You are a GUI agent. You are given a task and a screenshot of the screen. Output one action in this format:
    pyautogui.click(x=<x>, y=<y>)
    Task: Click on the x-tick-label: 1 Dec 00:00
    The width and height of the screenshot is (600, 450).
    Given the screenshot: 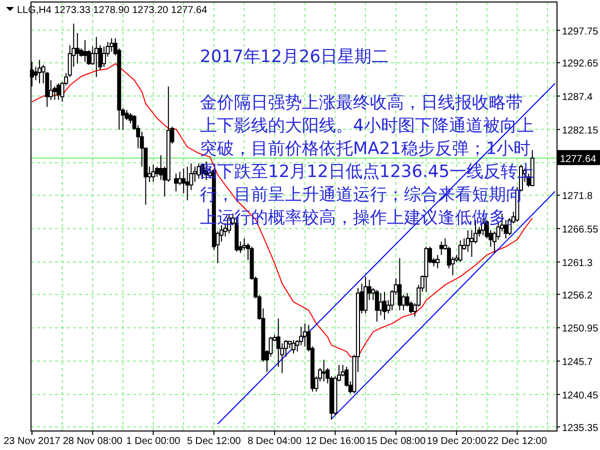 What is the action you would take?
    pyautogui.click(x=153, y=441)
    